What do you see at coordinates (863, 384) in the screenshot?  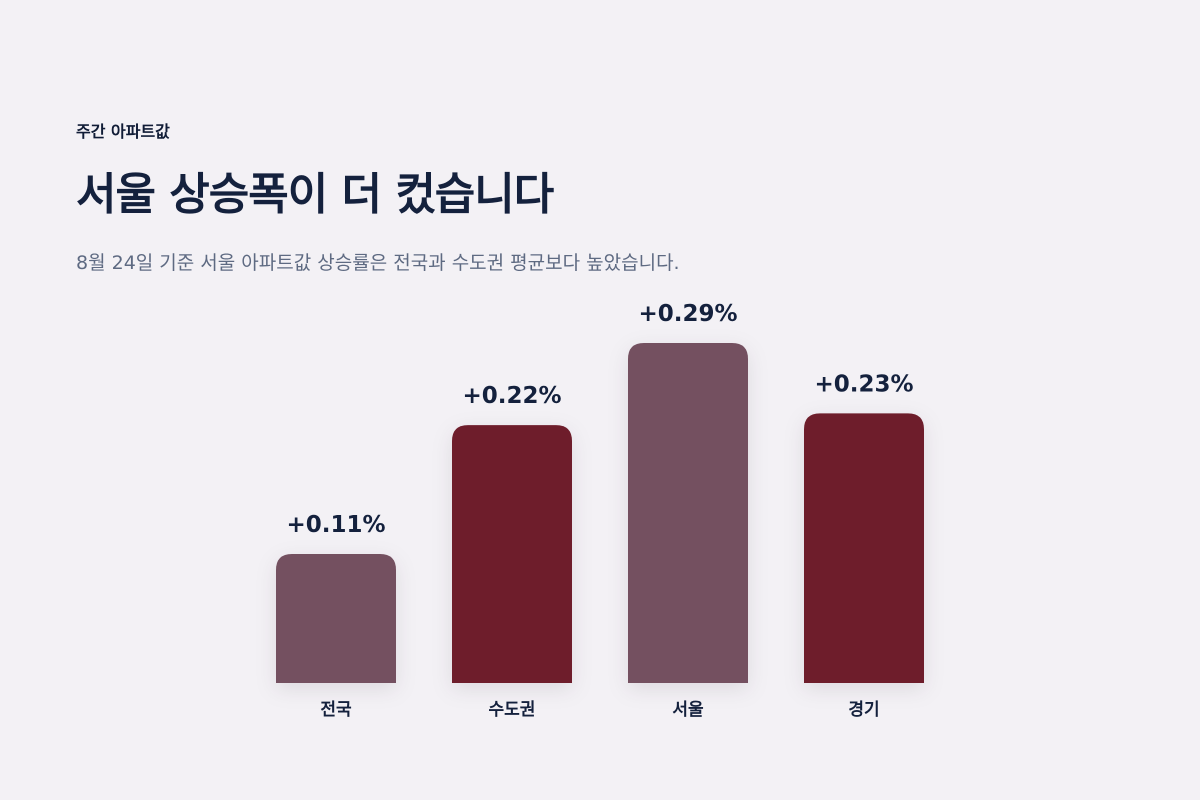 I see `value-label-3: +0.23%` at bounding box center [863, 384].